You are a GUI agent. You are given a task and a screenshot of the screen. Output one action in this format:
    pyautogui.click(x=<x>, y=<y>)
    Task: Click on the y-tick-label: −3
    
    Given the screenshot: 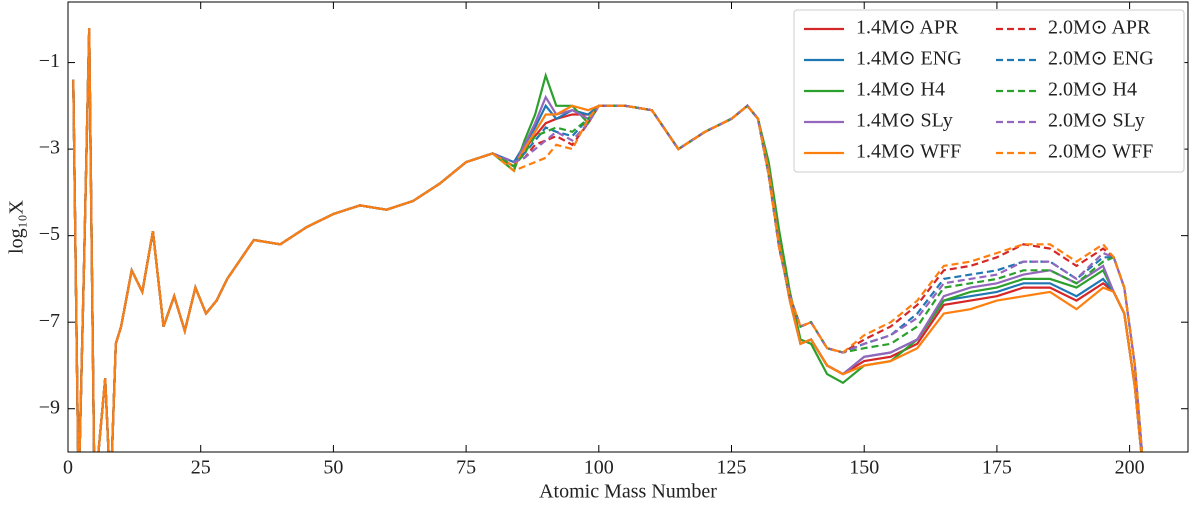 What is the action you would take?
    pyautogui.click(x=49, y=148)
    